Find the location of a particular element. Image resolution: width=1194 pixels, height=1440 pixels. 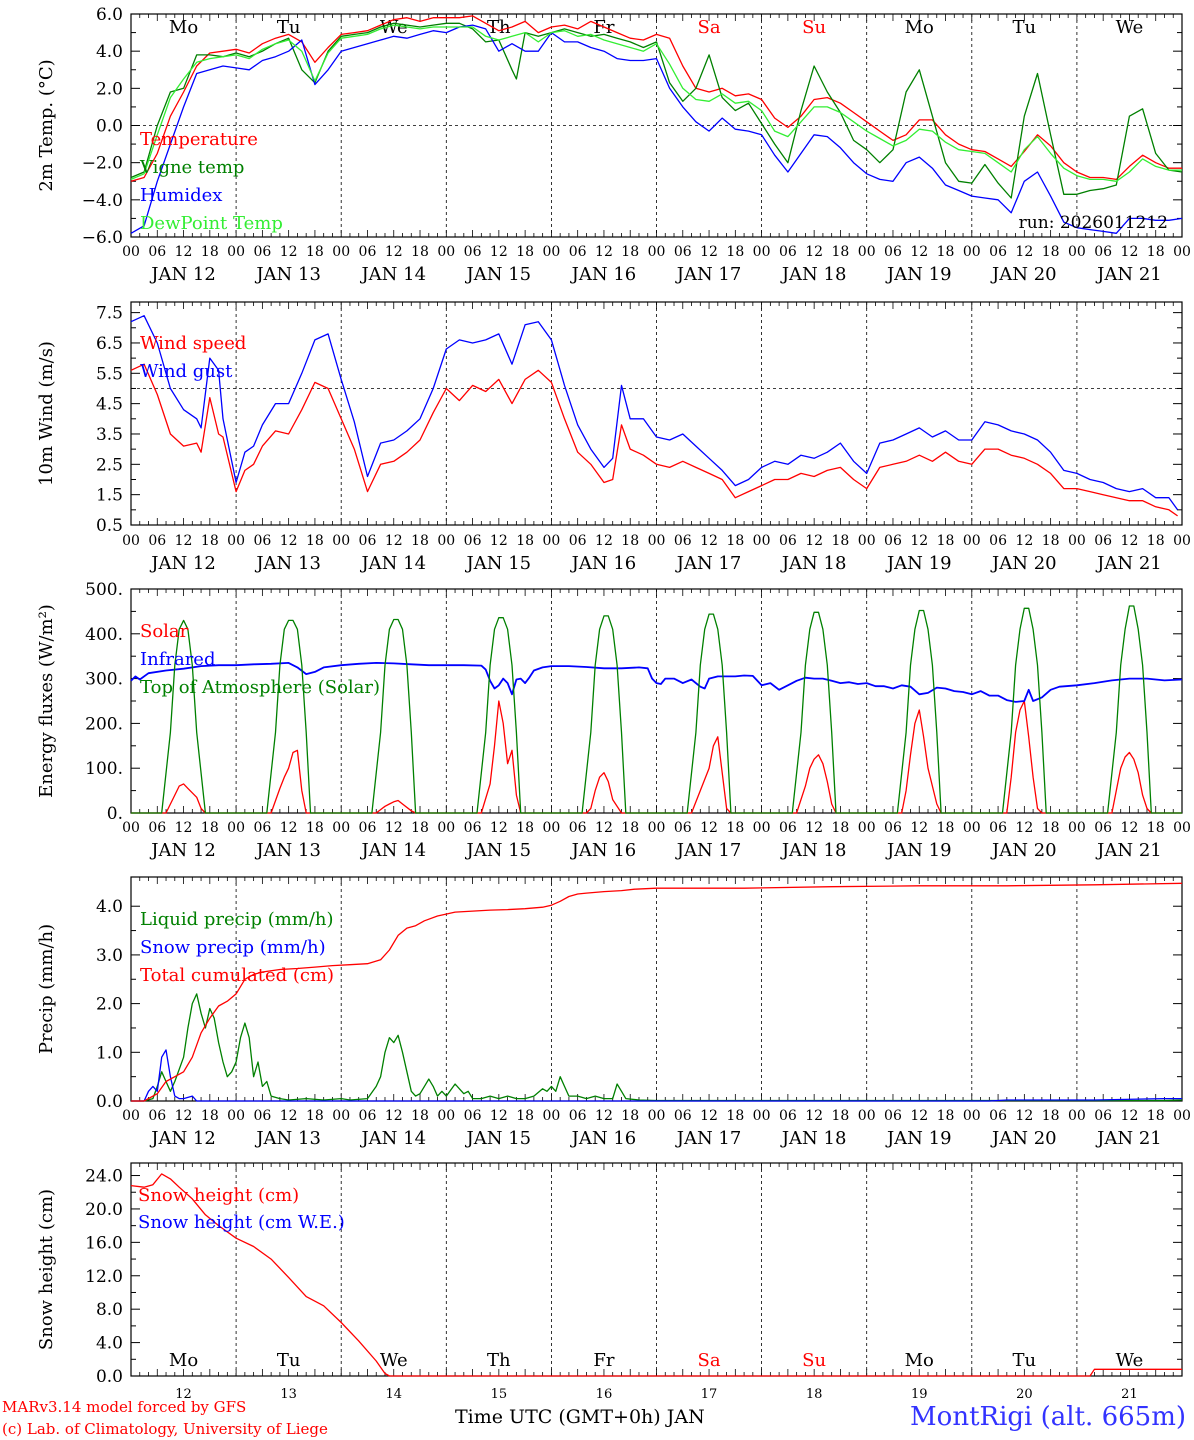

weekday-label: Mo is located at coordinates (183, 1360).